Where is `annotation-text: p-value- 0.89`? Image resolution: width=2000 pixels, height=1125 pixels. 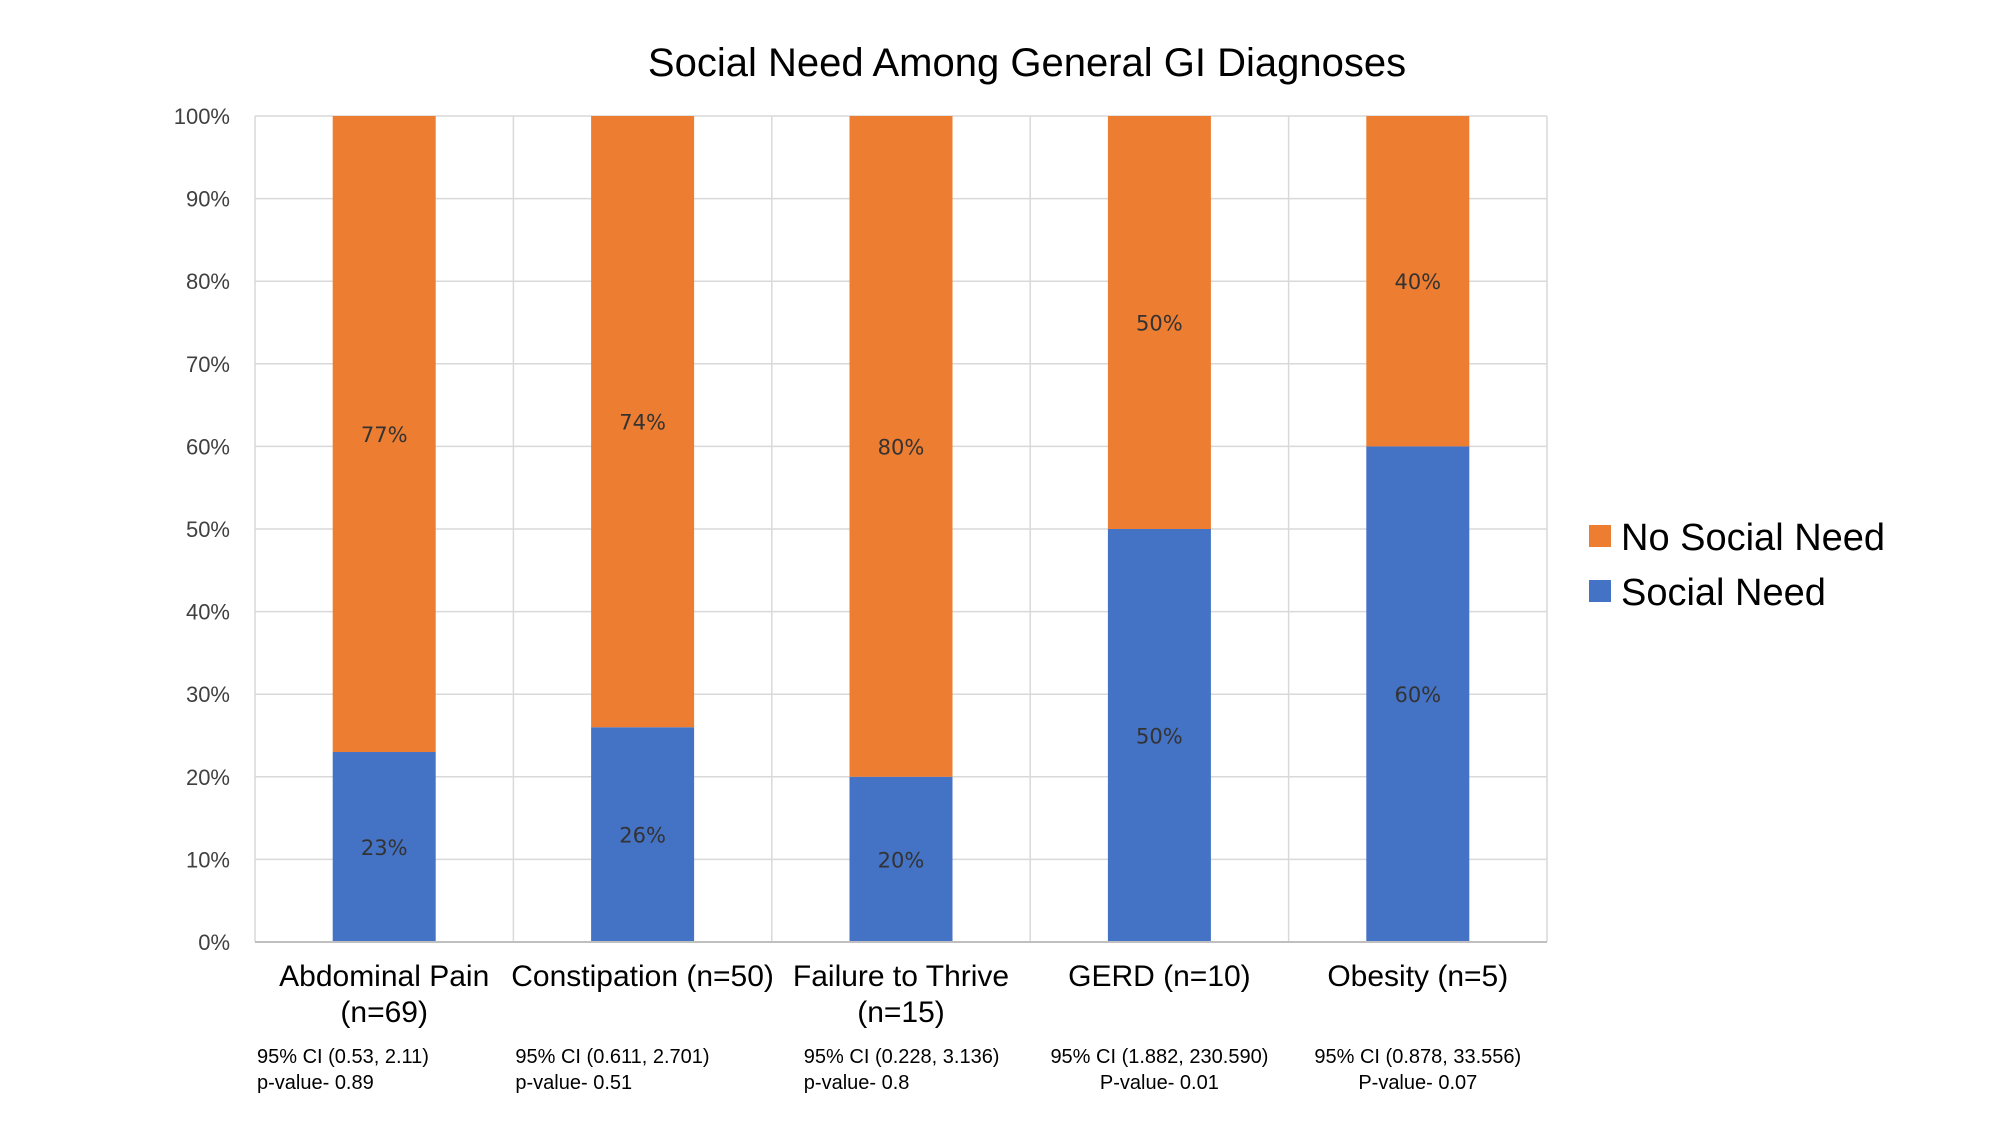 annotation-text: p-value- 0.89 is located at coordinates (315, 1083).